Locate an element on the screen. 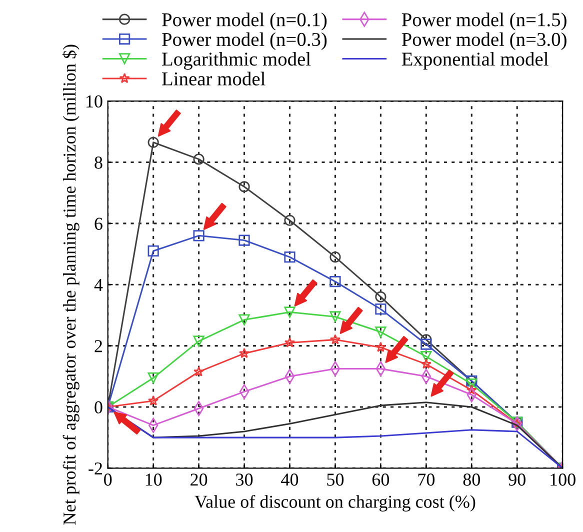  y-axis-title: Net profit of aggregator over the planning time horizon (million $) is located at coordinates (71, 284).